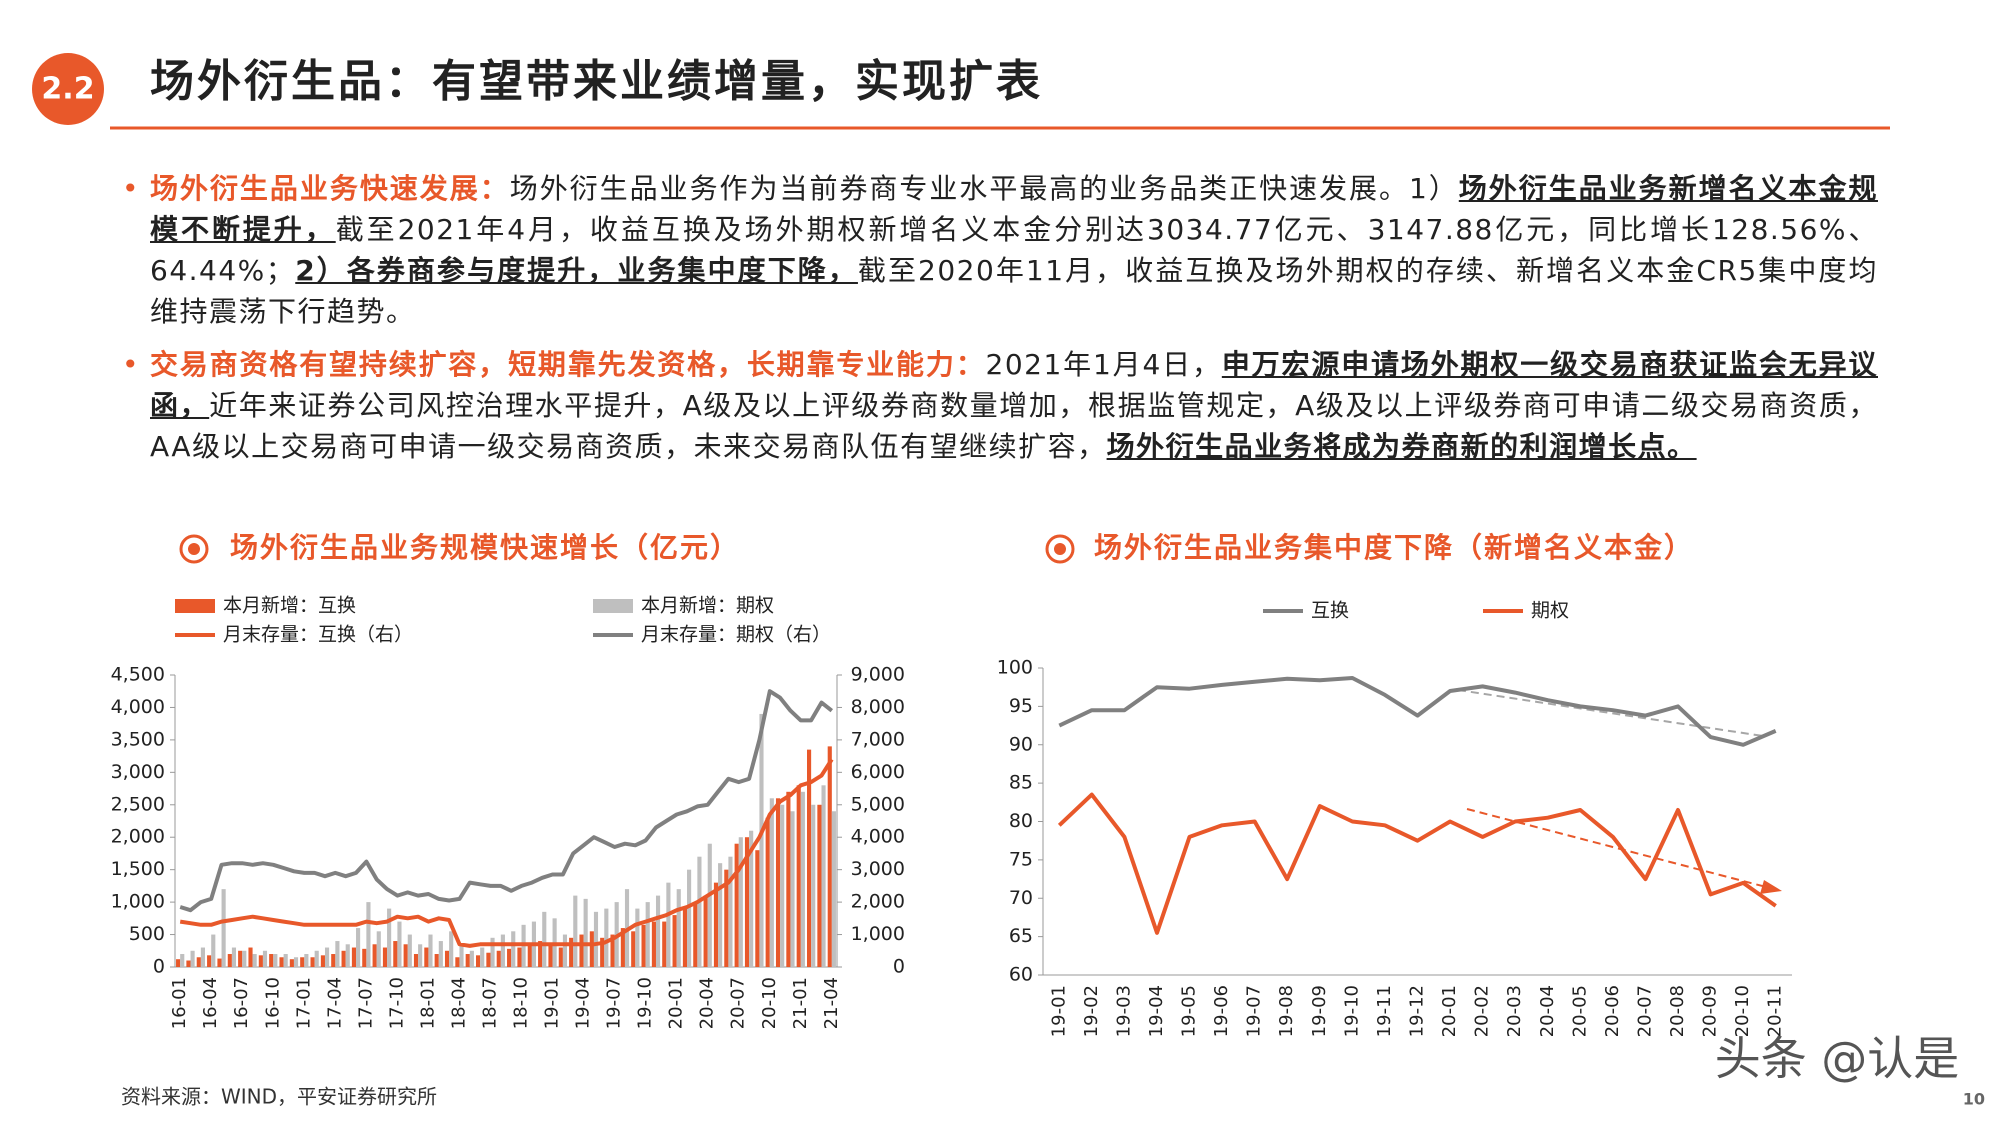 This screenshot has height=1125, width=2000. Describe the element at coordinates (179, 1003) in the screenshot. I see `x-tick-label: 16-01` at that location.